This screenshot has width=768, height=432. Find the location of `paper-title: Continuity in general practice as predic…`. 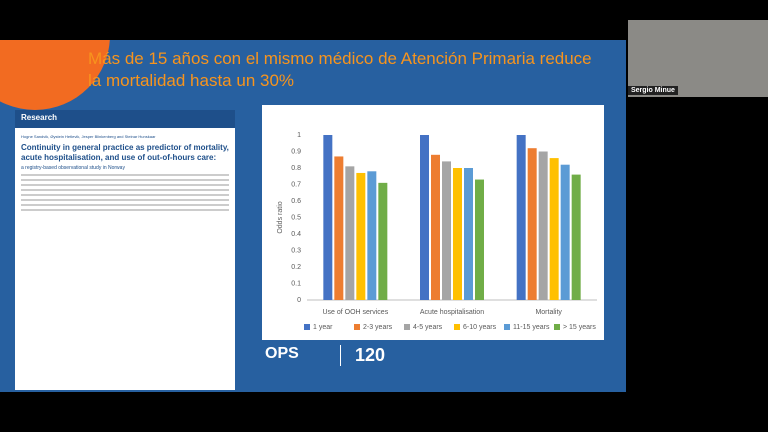

paper-title: Continuity in general practice as predic… is located at coordinates (125, 152).